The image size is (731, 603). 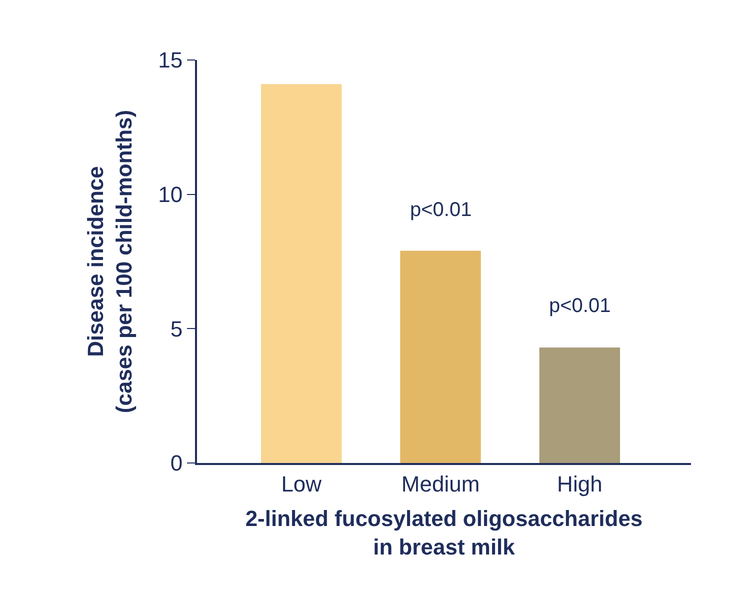 I want to click on y-tick-label: 10, so click(x=170, y=195).